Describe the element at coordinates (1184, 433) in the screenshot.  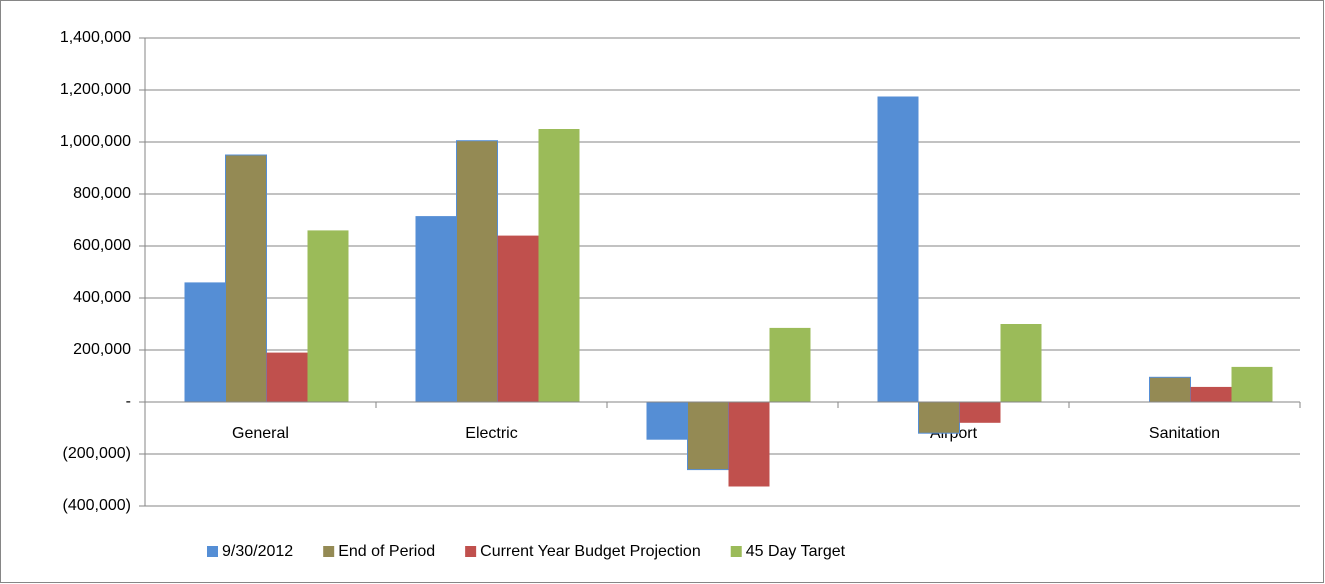
I see `x-tick-label: Sanitation` at that location.